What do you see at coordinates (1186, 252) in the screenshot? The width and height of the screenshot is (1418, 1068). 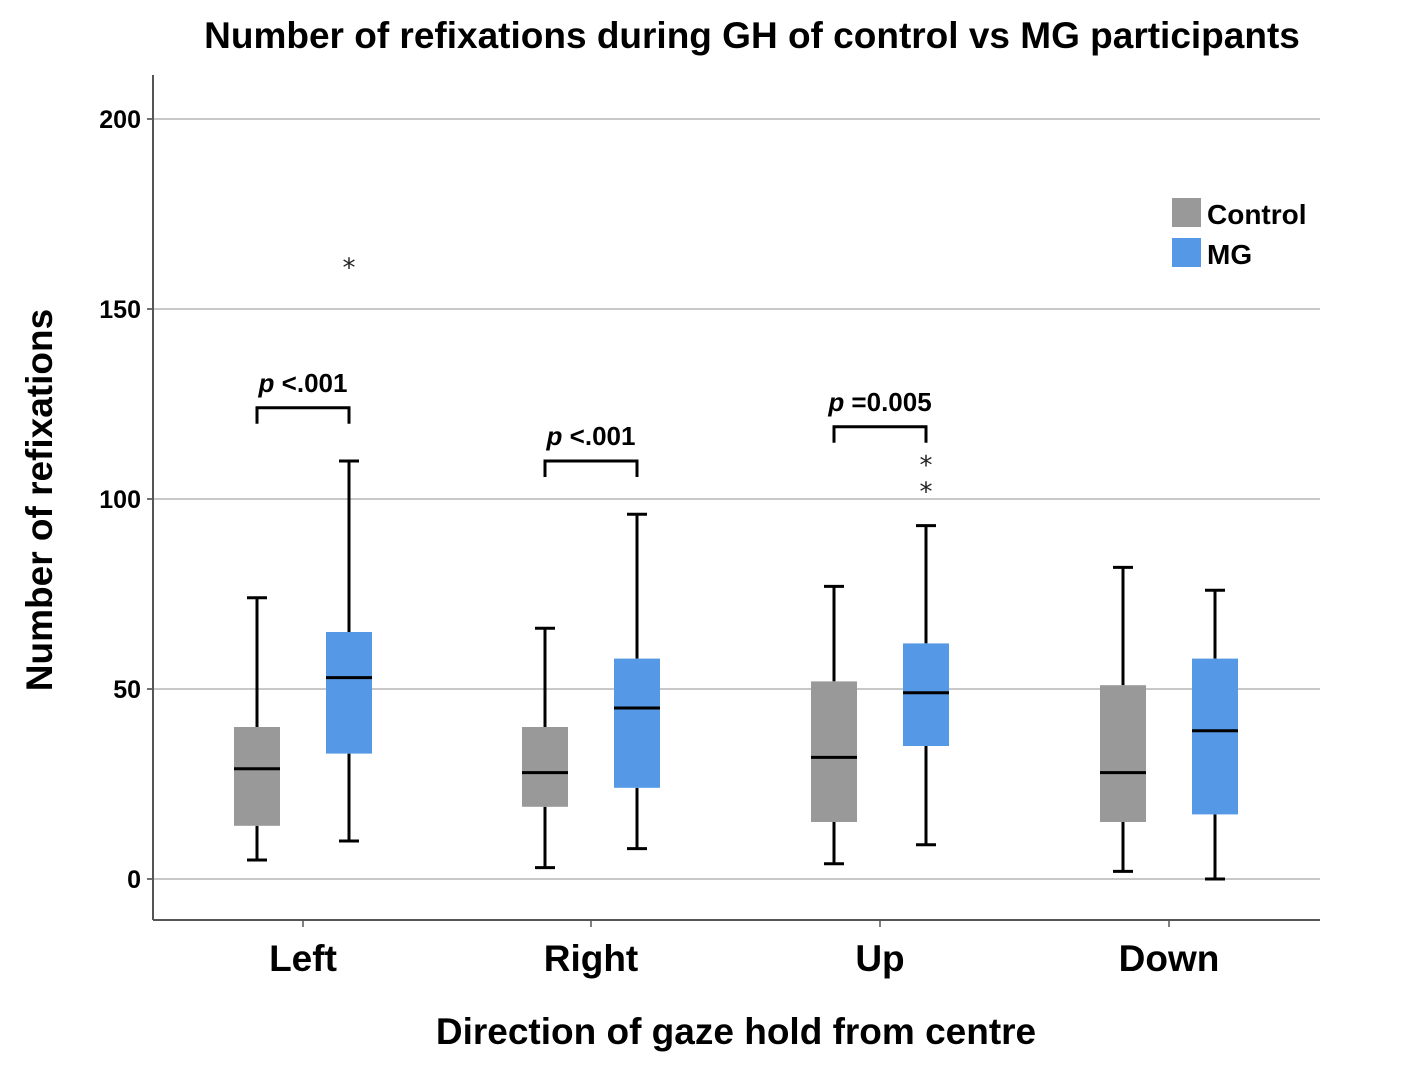 I see `legend-swatch-mg` at bounding box center [1186, 252].